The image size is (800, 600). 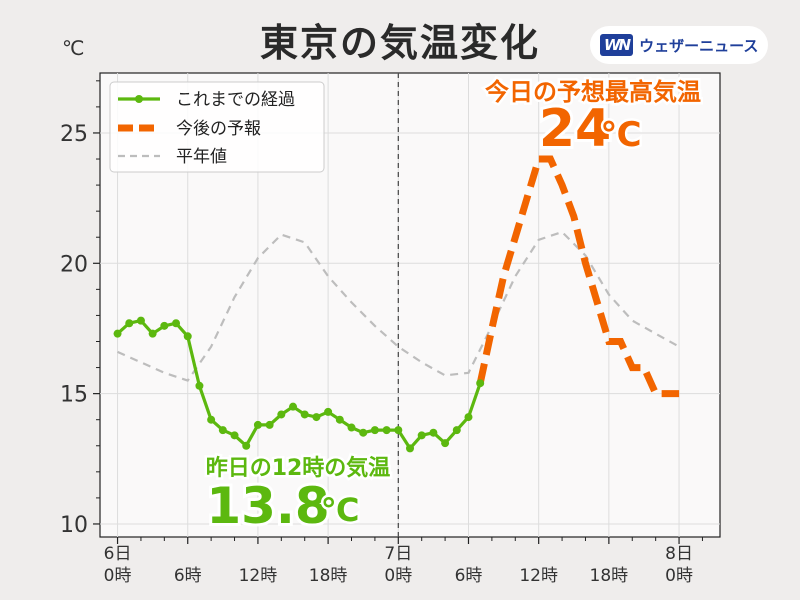 What do you see at coordinates (699, 45) in the screenshot?
I see `logo-text: ウェザーニュース` at bounding box center [699, 45].